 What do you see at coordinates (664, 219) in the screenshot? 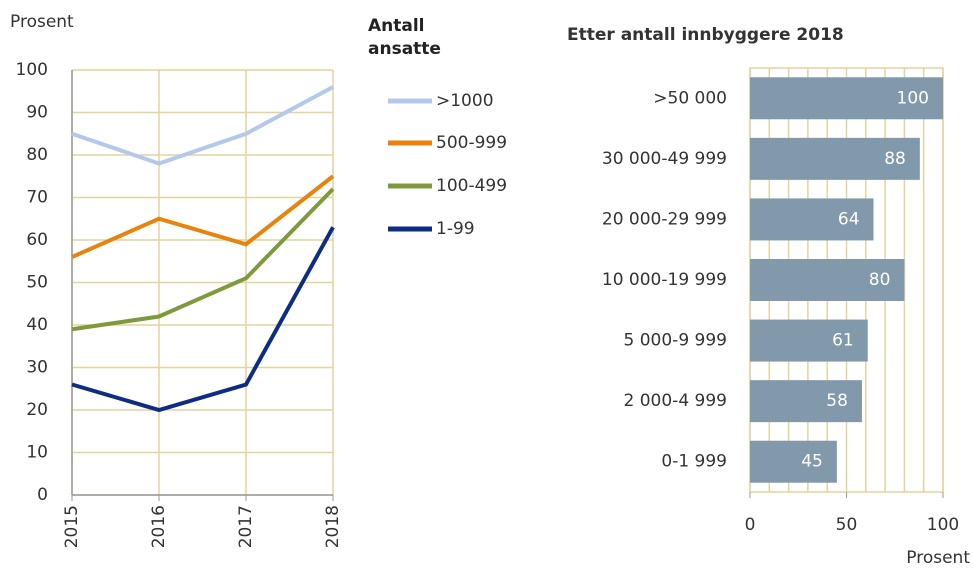
I see `category-label: 20 000-29 999` at bounding box center [664, 219].